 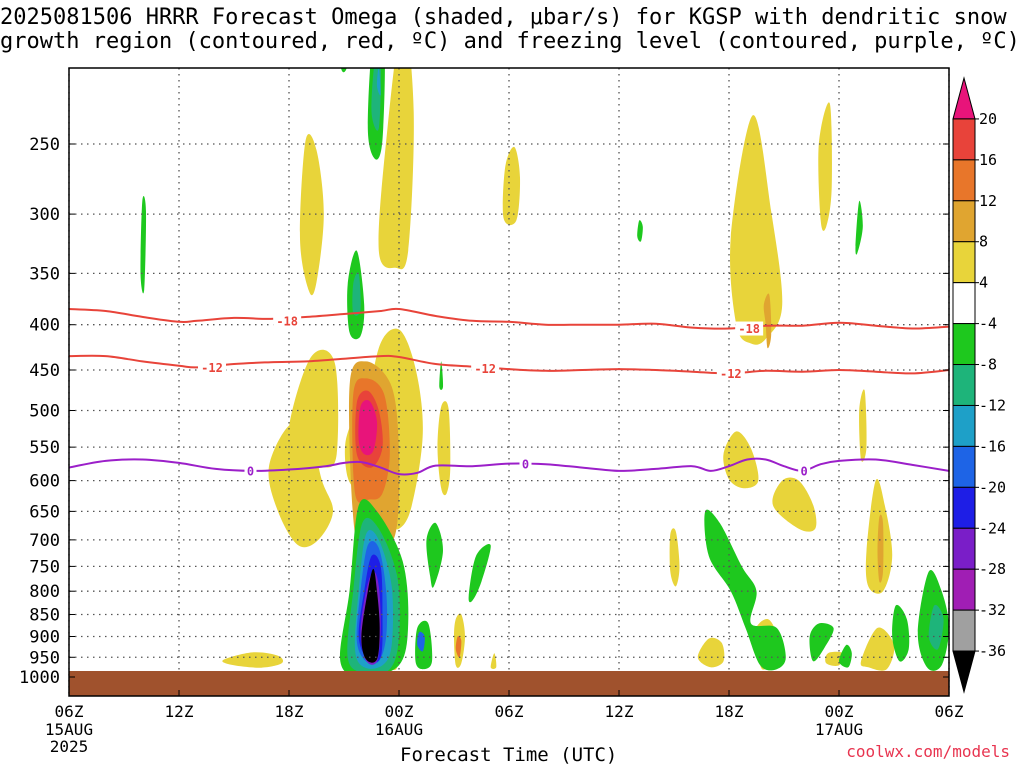 What do you see at coordinates (44, 658) in the screenshot?
I see `y-tick-label-950: 950` at bounding box center [44, 658].